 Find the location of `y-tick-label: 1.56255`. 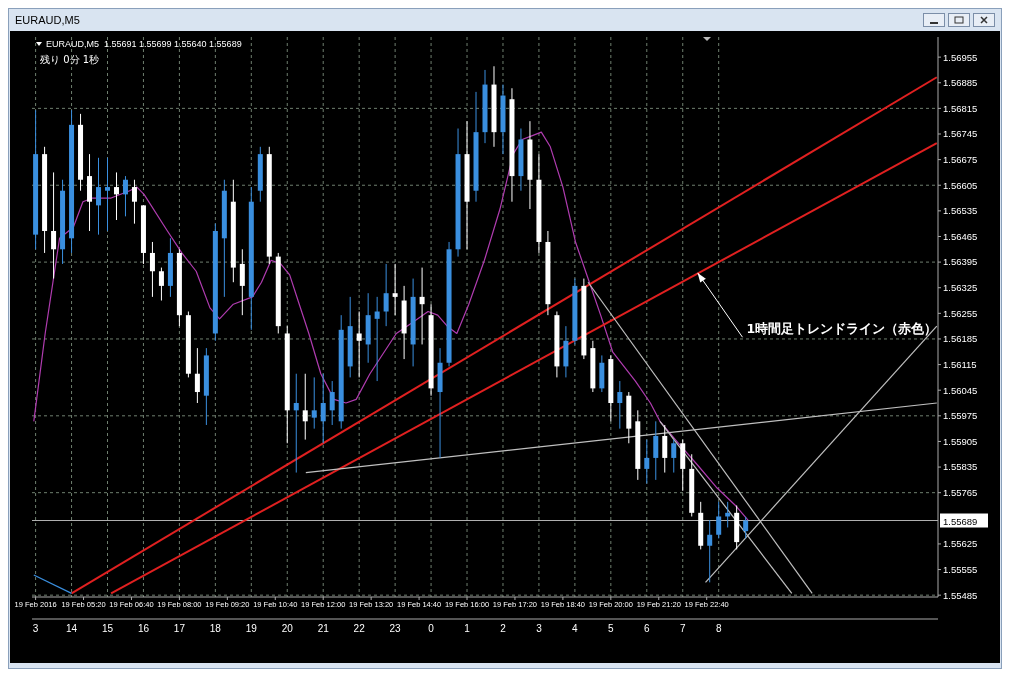

y-tick-label: 1.56255 is located at coordinates (960, 313).